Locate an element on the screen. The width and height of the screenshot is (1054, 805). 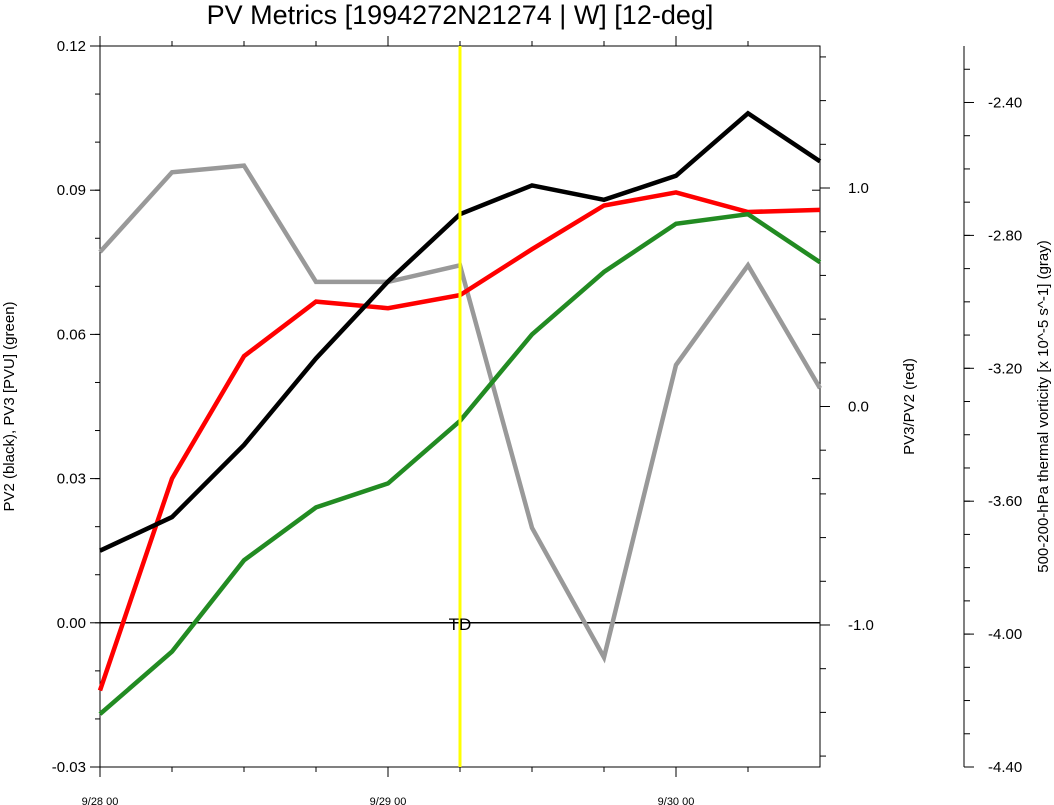
x-tick-label: 9/28 00 is located at coordinates (100, 800).